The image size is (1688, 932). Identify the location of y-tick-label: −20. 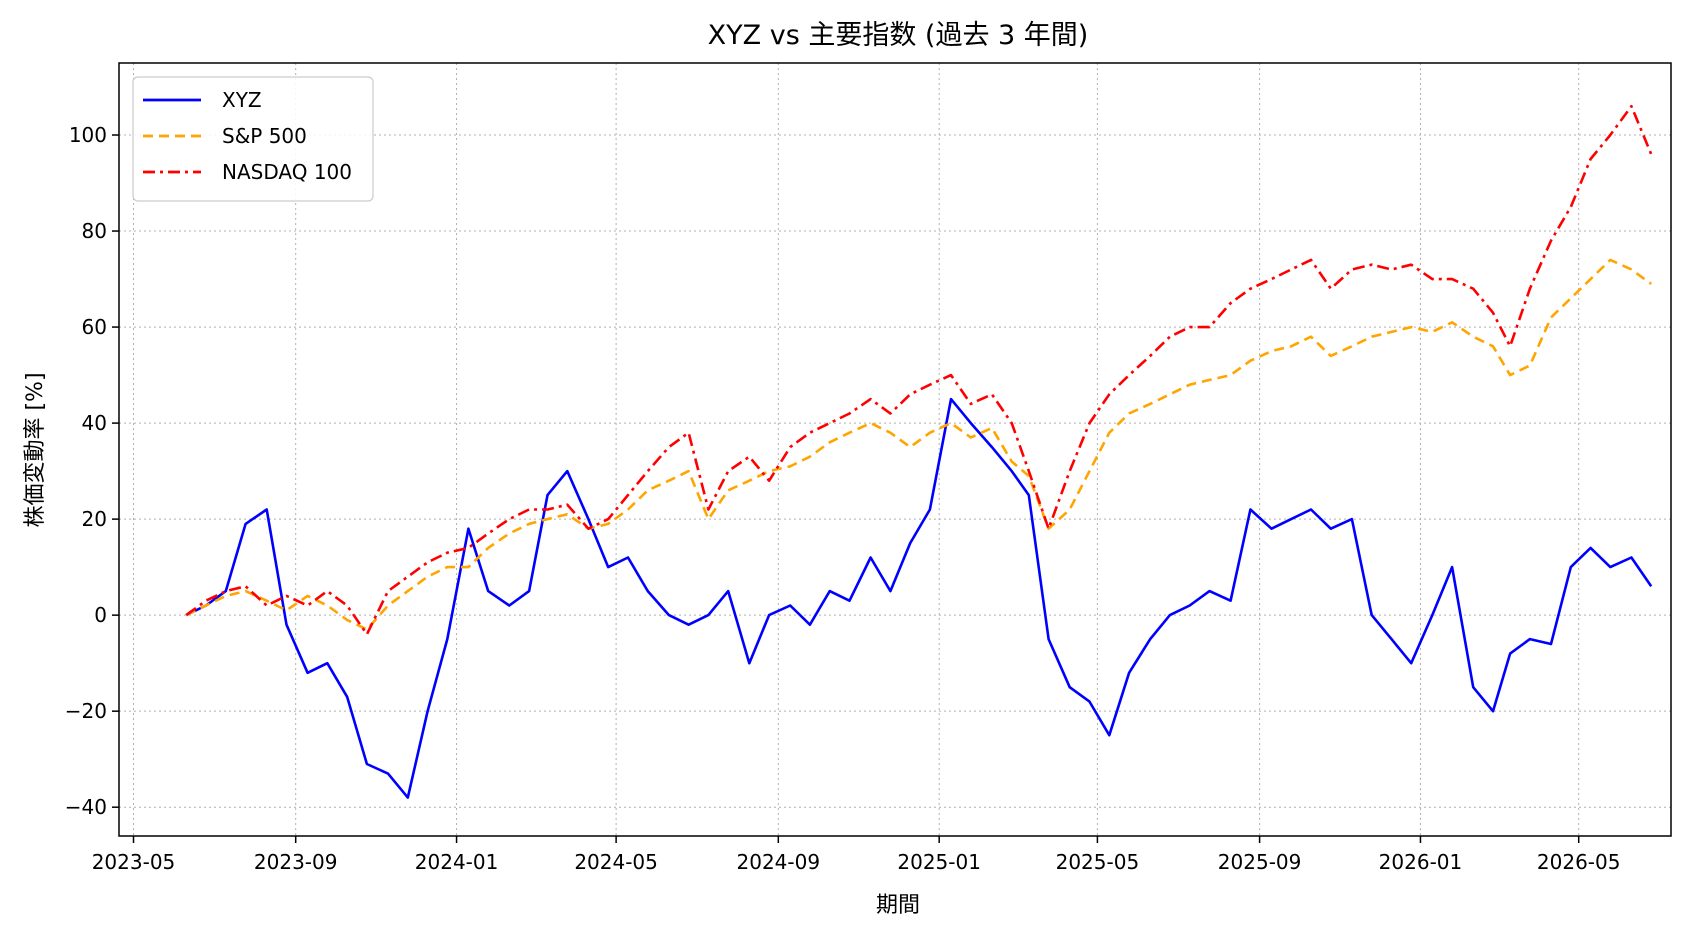
(86, 711).